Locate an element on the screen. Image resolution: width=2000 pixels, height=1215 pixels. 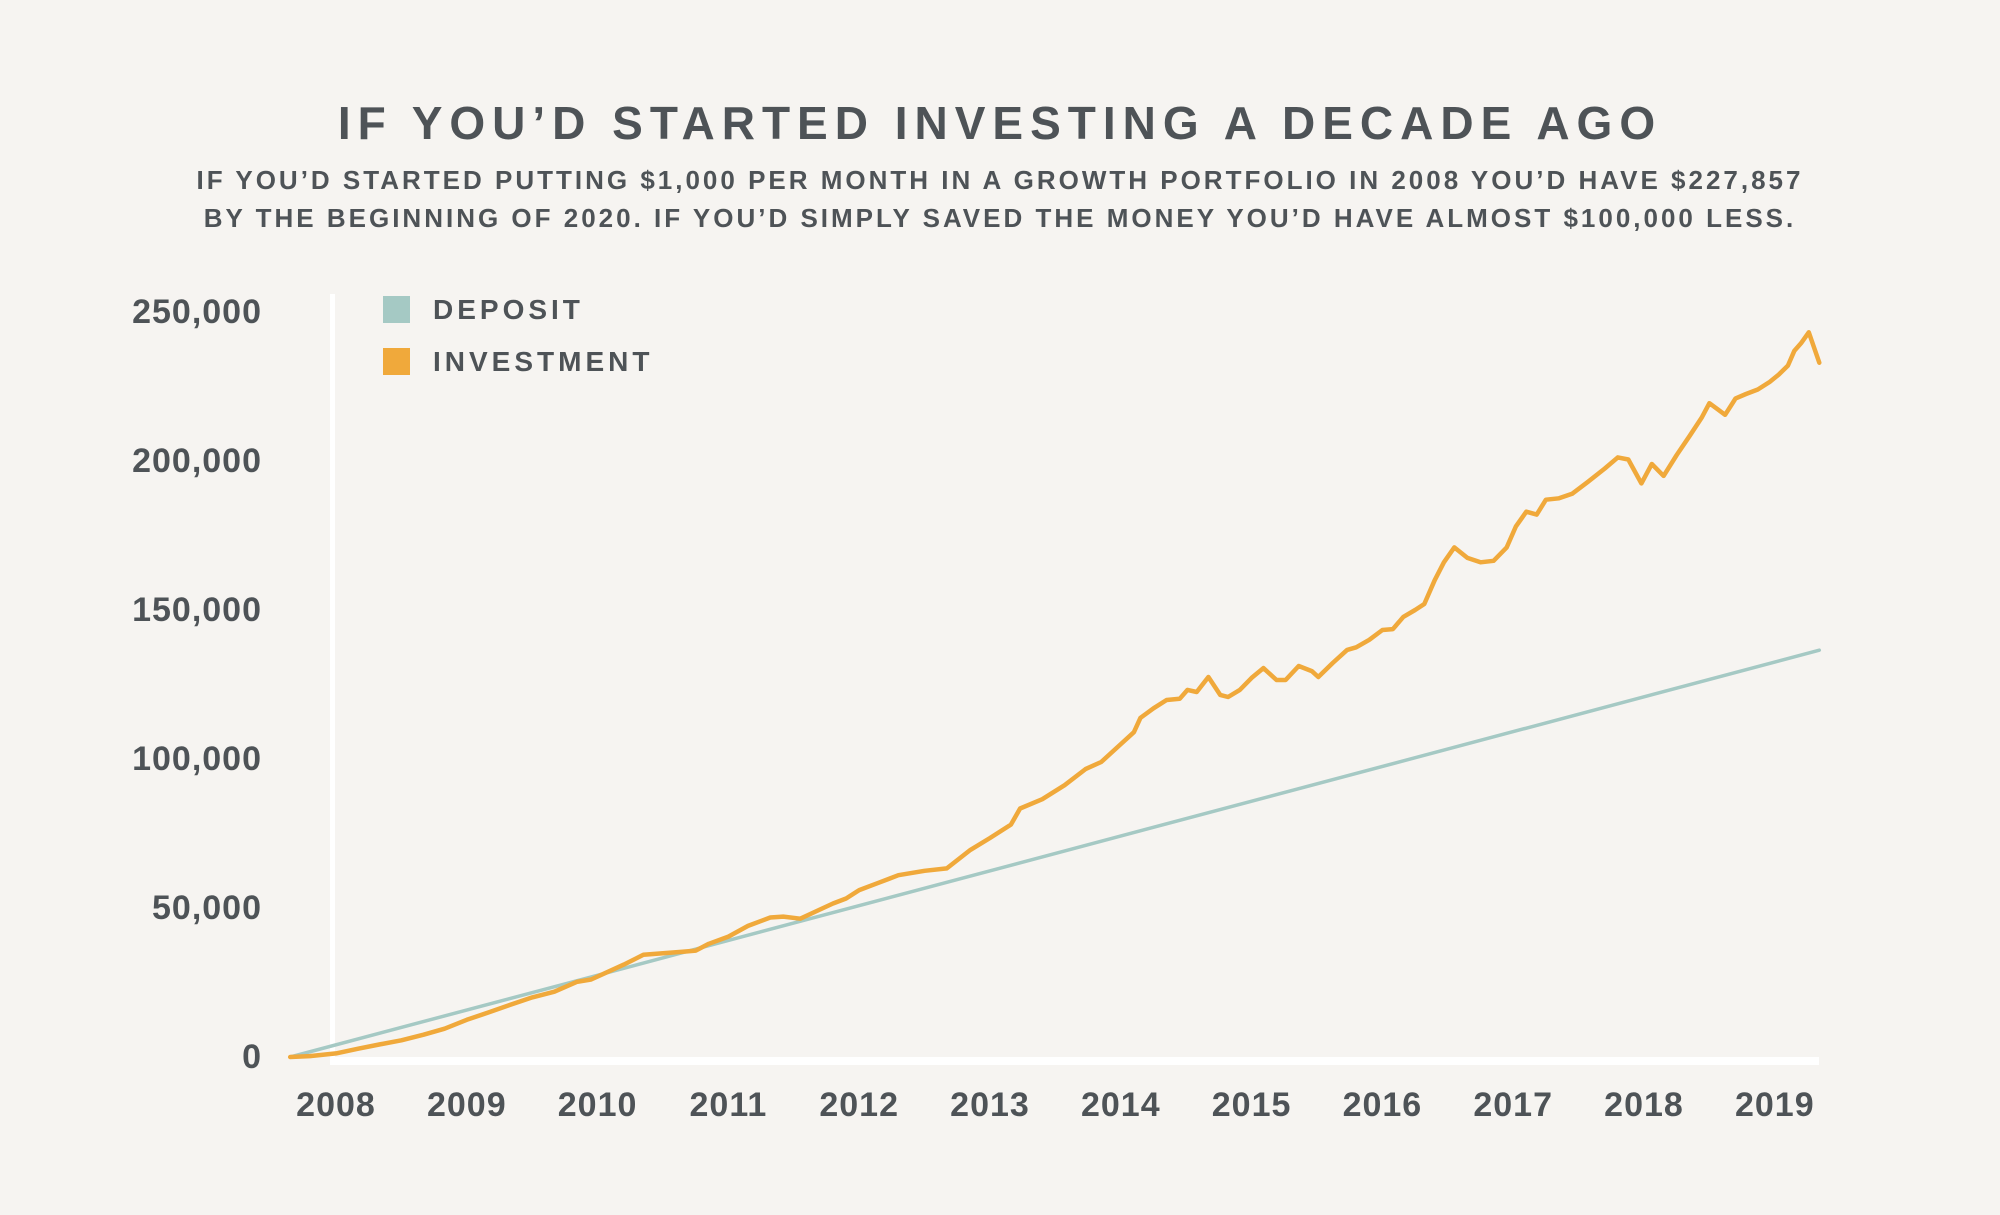
x-axis-line is located at coordinates (1074, 1061).